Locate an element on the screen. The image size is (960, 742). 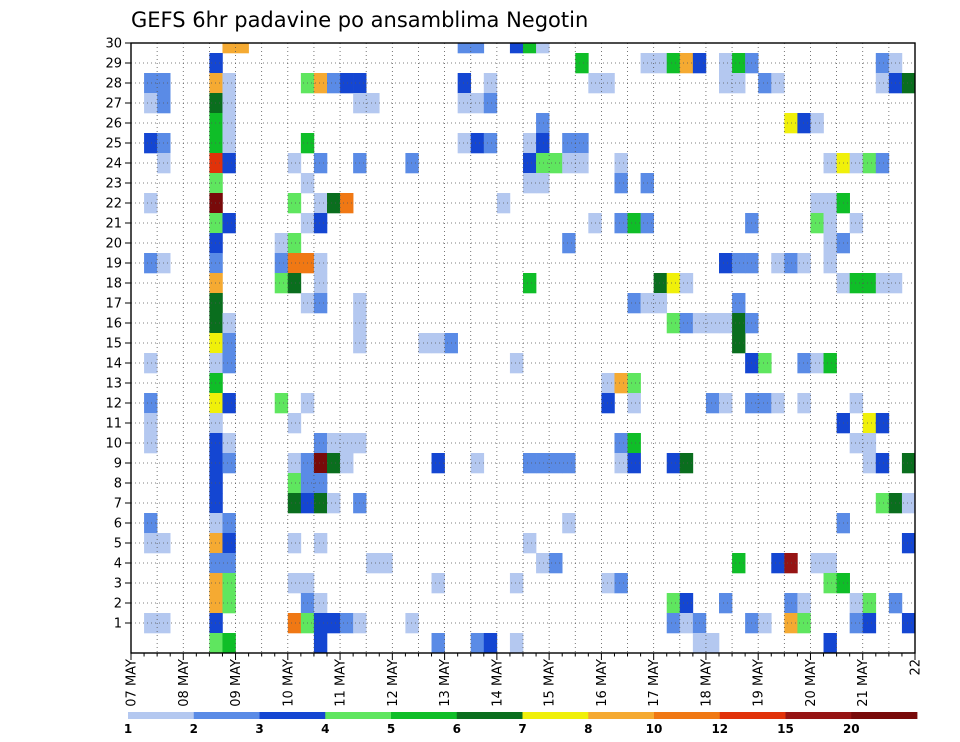
y-tick-label: 27 is located at coordinates (113, 104).